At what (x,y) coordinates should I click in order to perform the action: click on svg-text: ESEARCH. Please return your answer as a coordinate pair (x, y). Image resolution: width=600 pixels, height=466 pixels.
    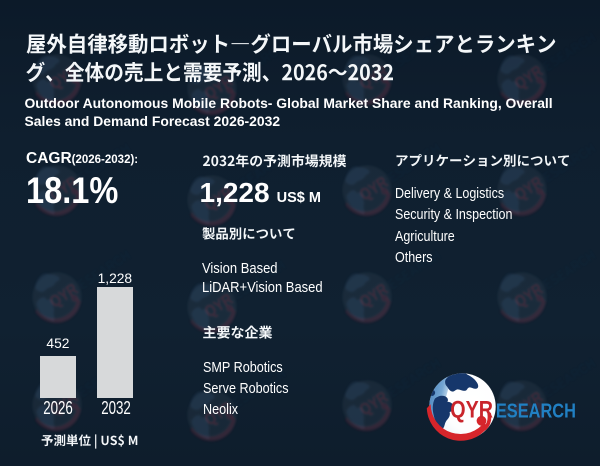
    Looking at the image, I should click on (536, 410).